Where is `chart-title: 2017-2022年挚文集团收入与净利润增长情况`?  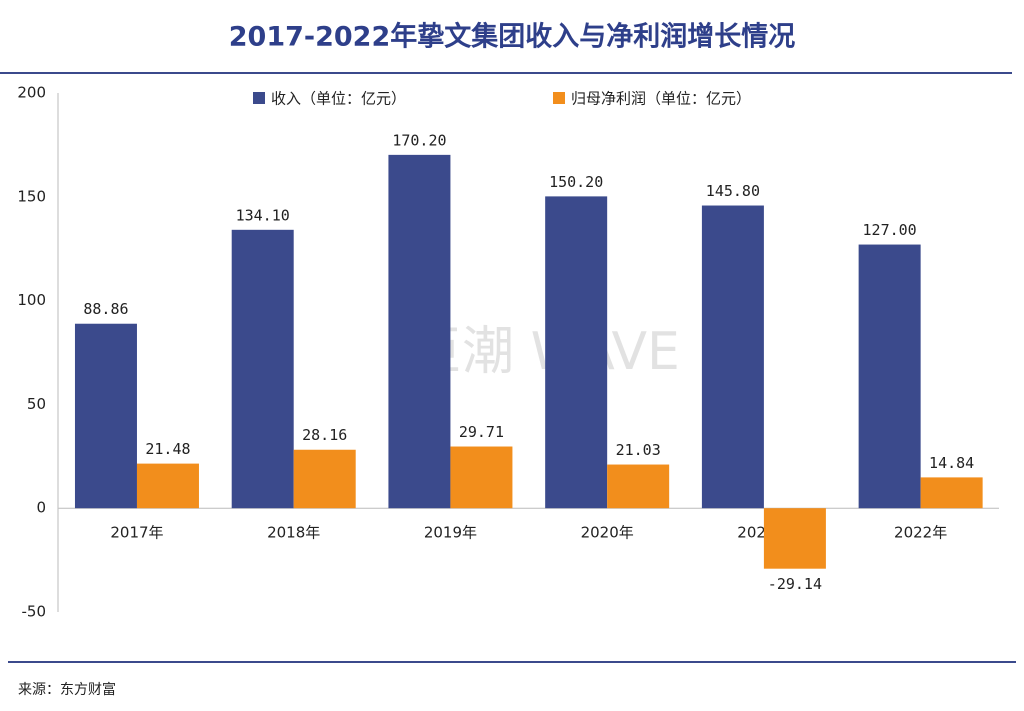 chart-title: 2017-2022年挚文集团收入与净利润增长情况 is located at coordinates (512, 37).